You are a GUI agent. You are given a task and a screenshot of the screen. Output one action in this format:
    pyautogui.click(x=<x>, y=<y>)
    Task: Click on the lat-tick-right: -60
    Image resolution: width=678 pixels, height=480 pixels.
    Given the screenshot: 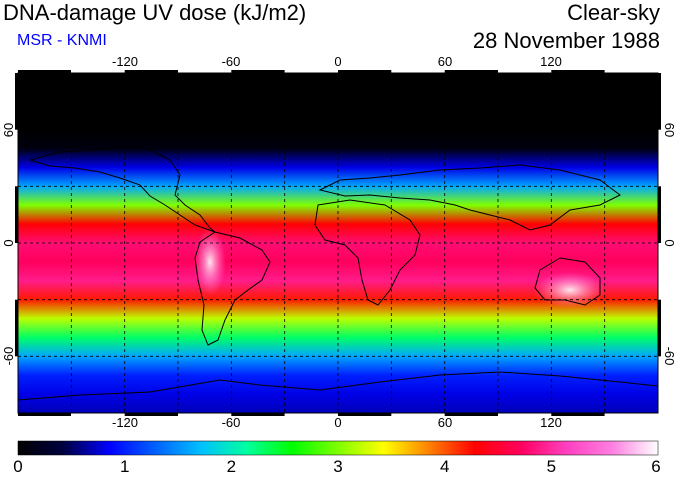 What is the action you would take?
    pyautogui.click(x=669, y=356)
    